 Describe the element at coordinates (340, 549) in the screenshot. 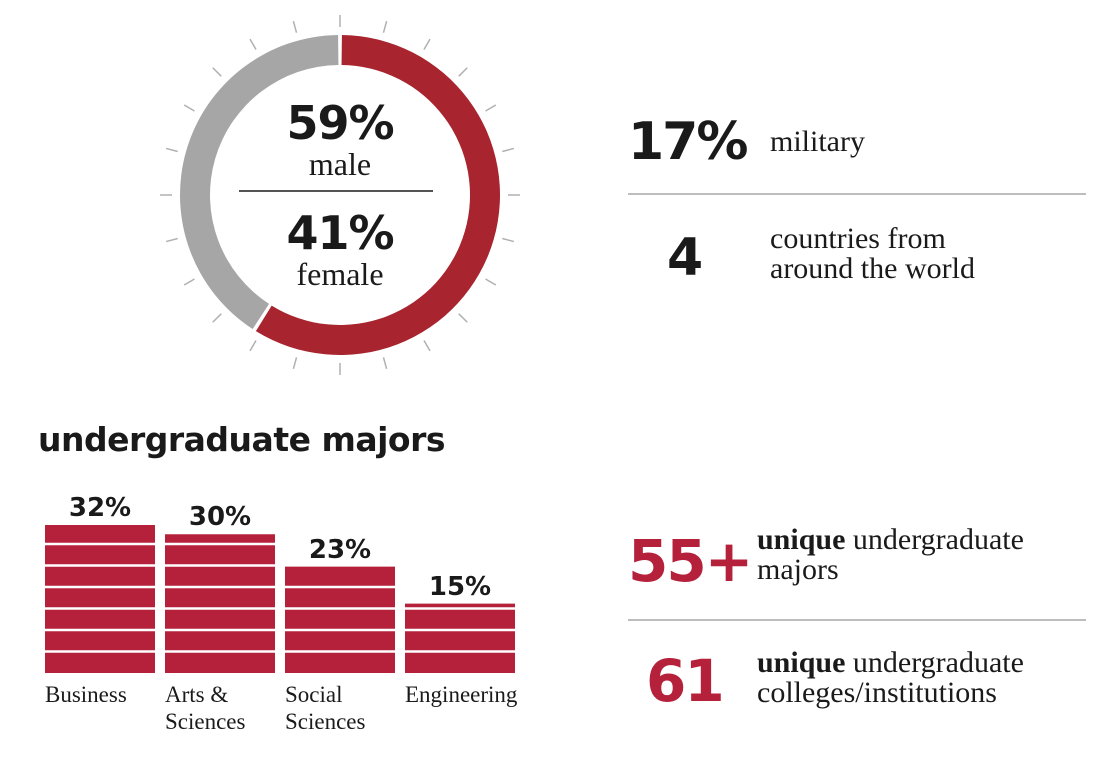

I see `bar-value-label: 23%` at that location.